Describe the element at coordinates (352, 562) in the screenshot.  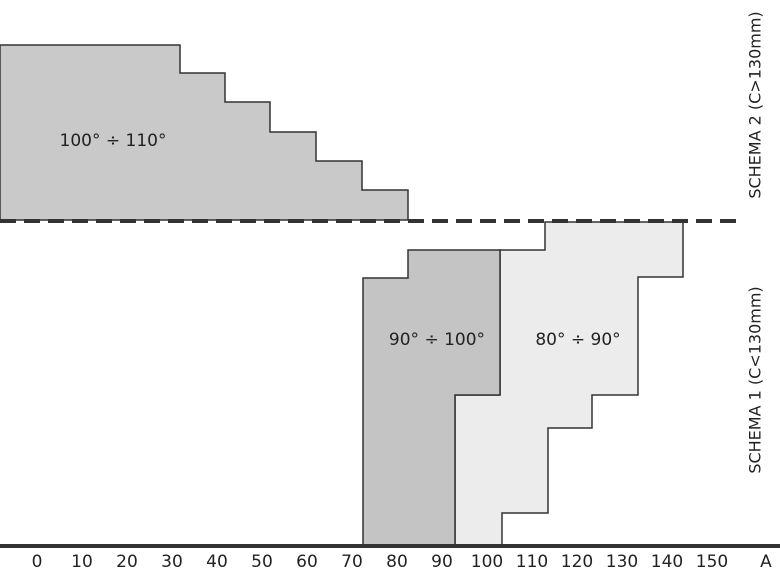
I see `x-tick-label: 70` at that location.